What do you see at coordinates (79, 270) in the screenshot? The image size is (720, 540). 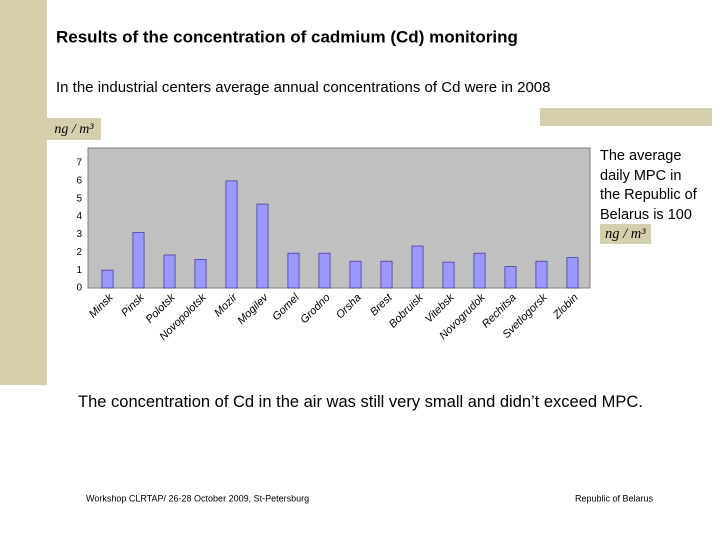 I see `y-tick-label: 1` at bounding box center [79, 270].